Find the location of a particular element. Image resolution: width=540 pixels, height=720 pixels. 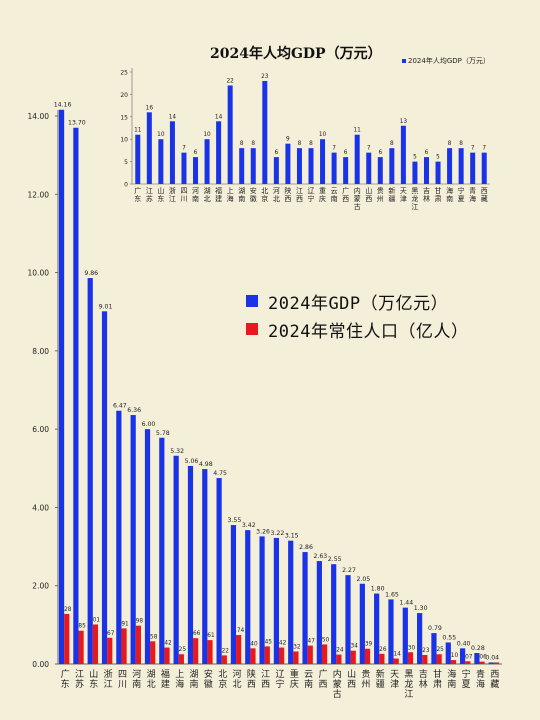

x-tick-label: 湖北 is located at coordinates (151, 679).